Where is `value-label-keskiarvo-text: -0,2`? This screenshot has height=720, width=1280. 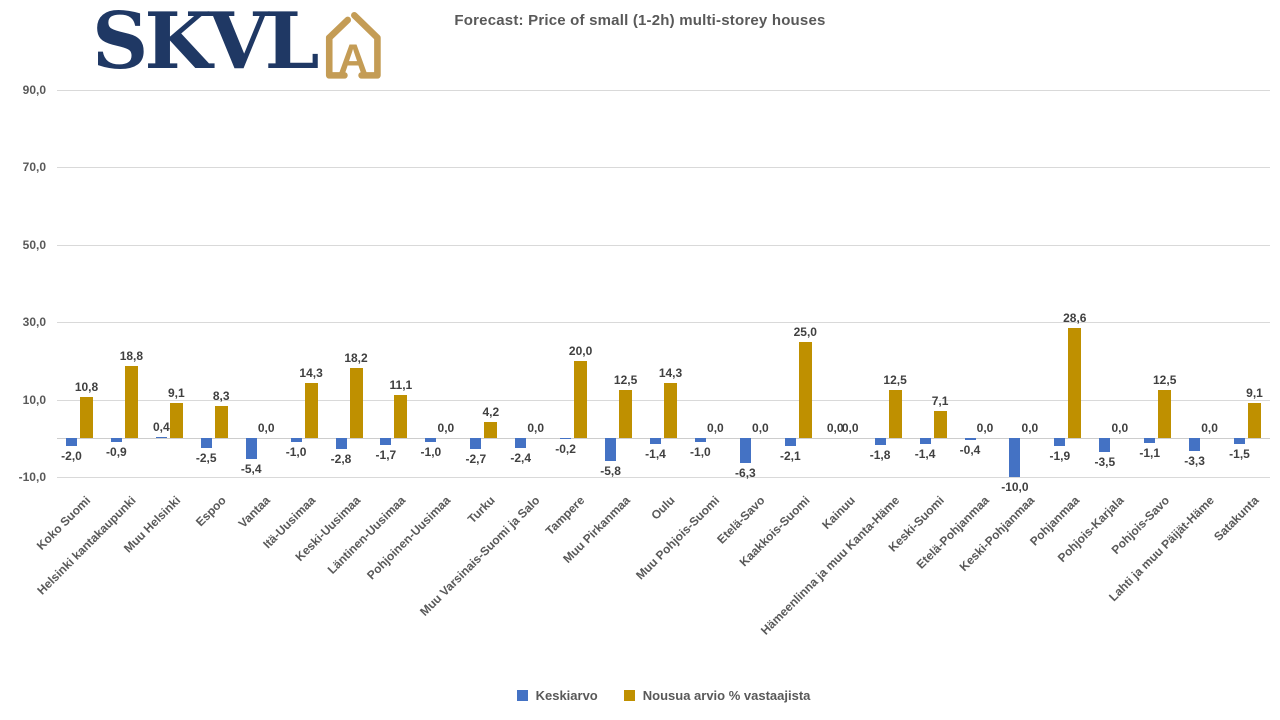 value-label-keskiarvo-text: -0,2 is located at coordinates (565, 449).